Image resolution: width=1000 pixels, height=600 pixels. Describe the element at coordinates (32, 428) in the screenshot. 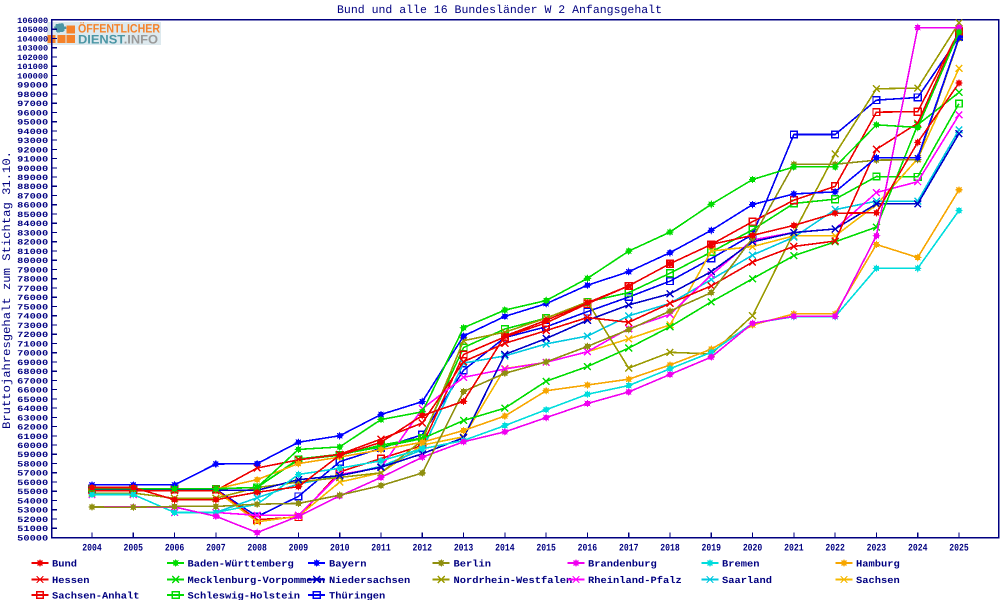

I see `svg-text: 62000` at that location.